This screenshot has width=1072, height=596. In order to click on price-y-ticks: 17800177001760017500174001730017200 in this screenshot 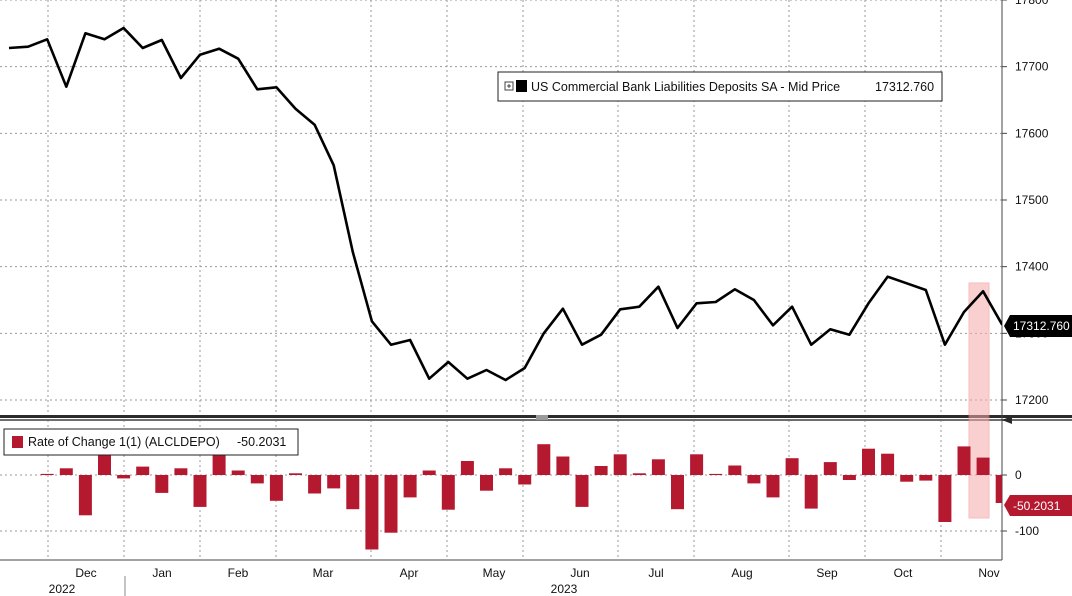, I will do `click(1025, 203)`.